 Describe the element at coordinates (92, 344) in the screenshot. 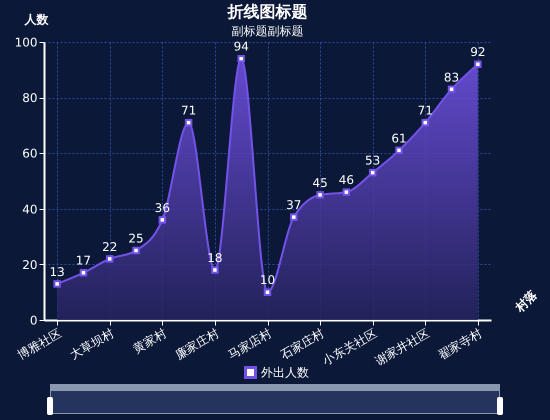

I see `x-tick-label: 大草坝村` at that location.